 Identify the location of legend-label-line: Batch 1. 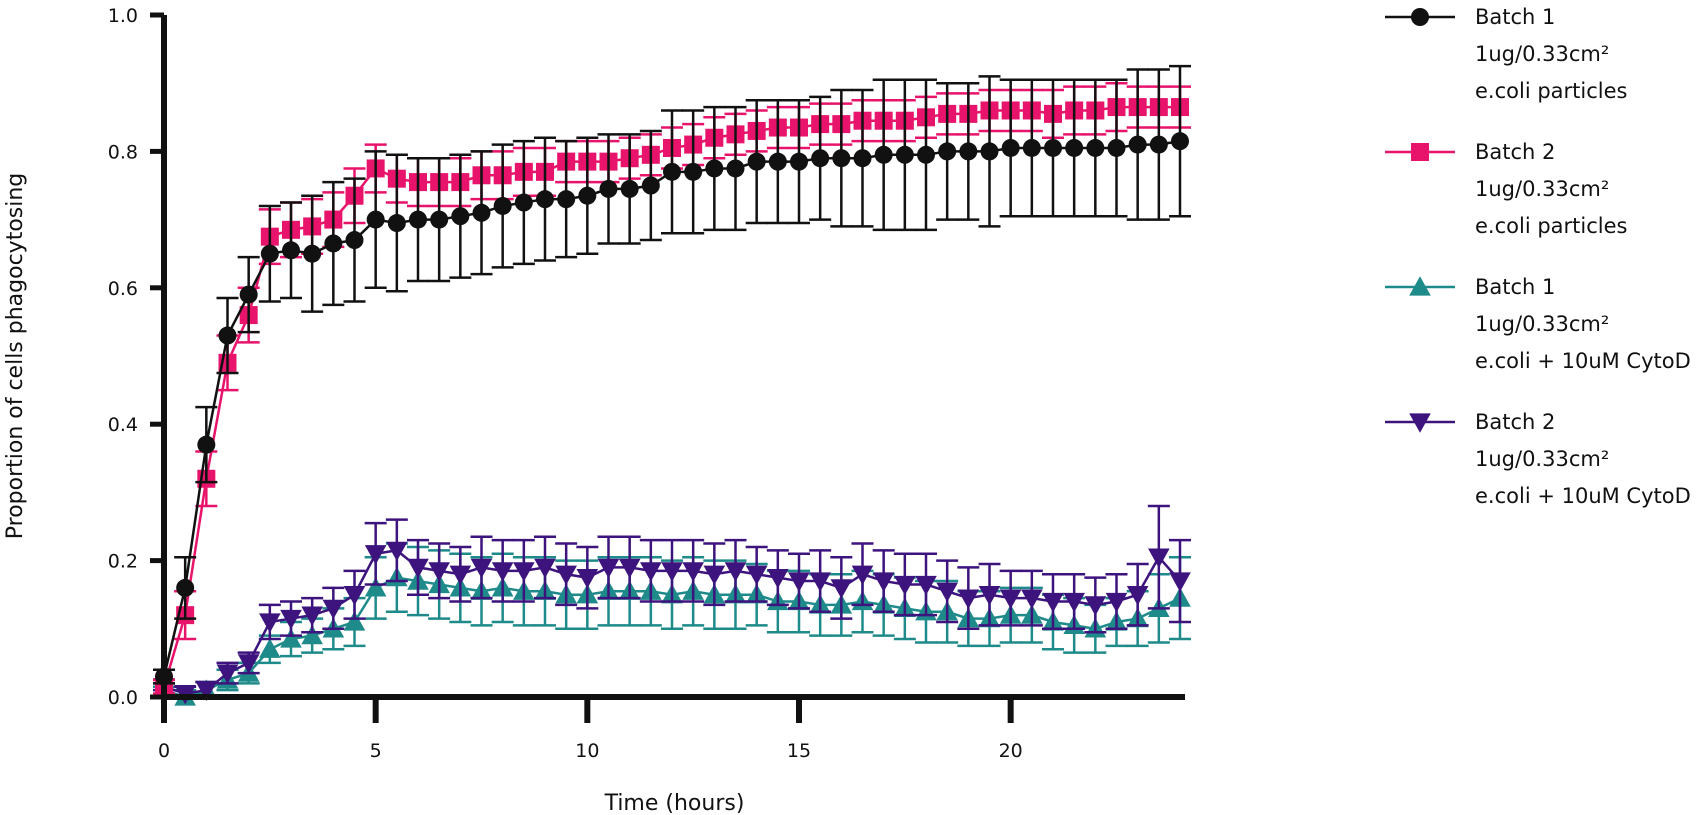
(1515, 17).